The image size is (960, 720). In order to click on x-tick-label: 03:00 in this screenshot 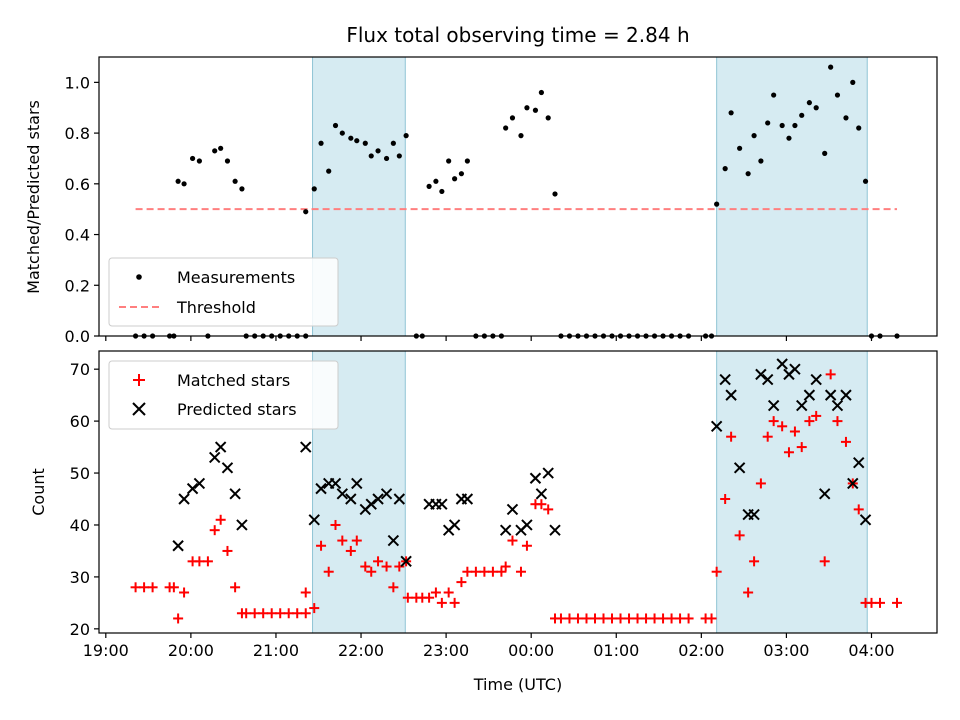, I will do `click(786, 650)`.